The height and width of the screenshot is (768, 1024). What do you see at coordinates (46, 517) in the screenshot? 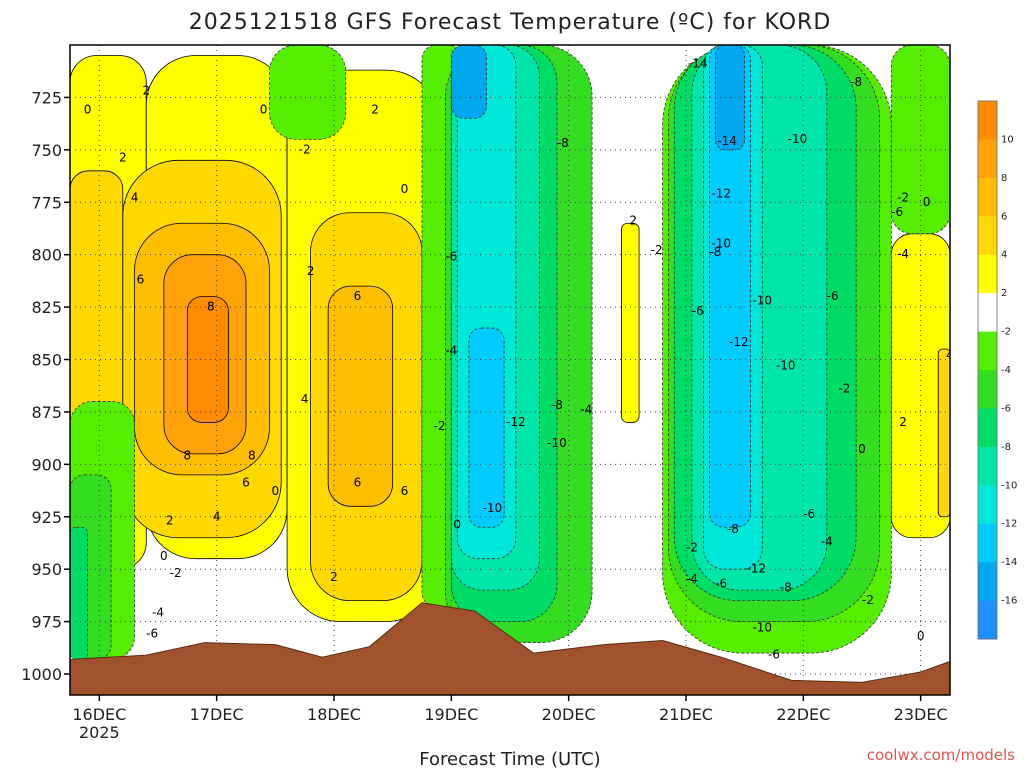
I see `y-tick-label: 925` at bounding box center [46, 517].